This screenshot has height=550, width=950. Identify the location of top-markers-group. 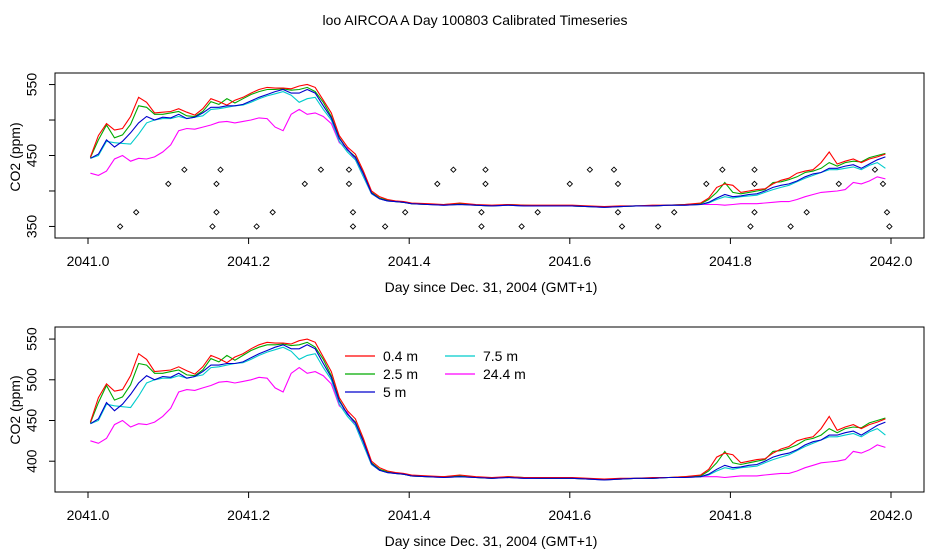
(504, 198).